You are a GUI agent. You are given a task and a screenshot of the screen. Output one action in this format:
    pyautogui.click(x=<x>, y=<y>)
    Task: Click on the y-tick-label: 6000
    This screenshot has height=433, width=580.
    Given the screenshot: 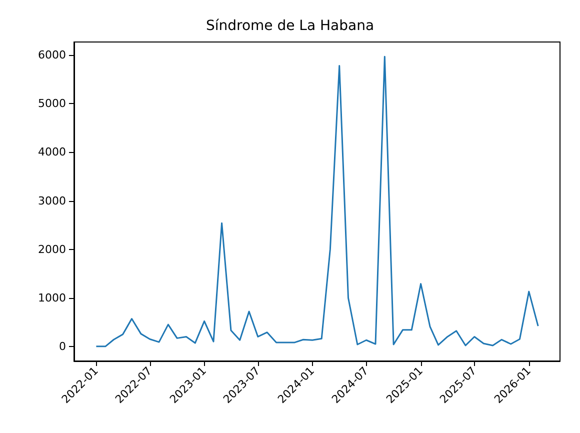 What is the action you would take?
    pyautogui.click(x=52, y=55)
    